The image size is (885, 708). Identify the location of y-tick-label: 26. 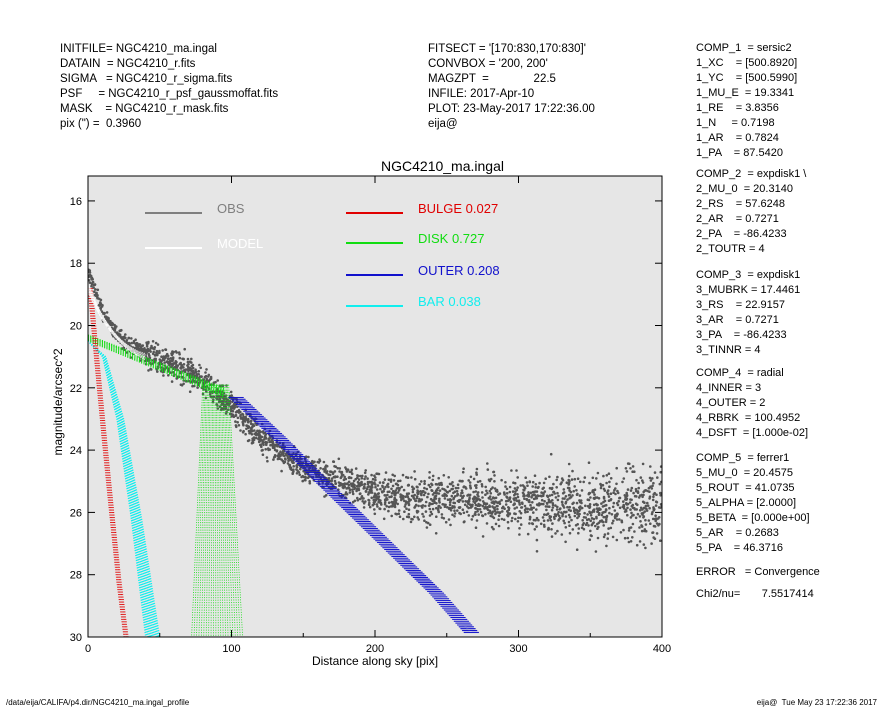
(76, 513).